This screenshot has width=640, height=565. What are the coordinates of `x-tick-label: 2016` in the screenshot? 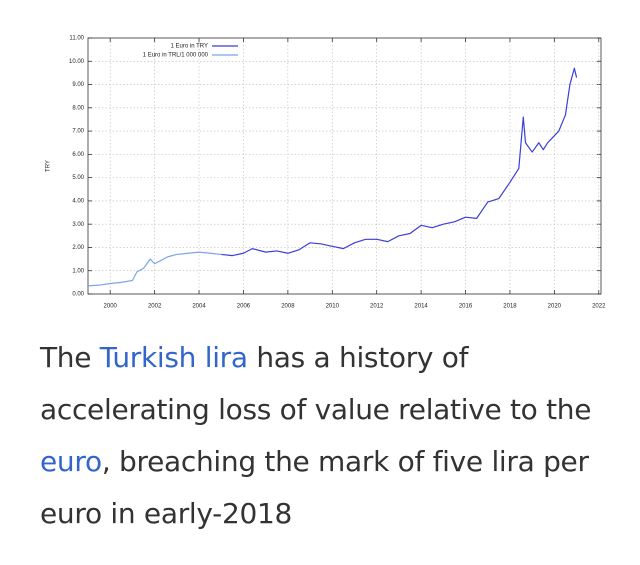 It's located at (466, 307).